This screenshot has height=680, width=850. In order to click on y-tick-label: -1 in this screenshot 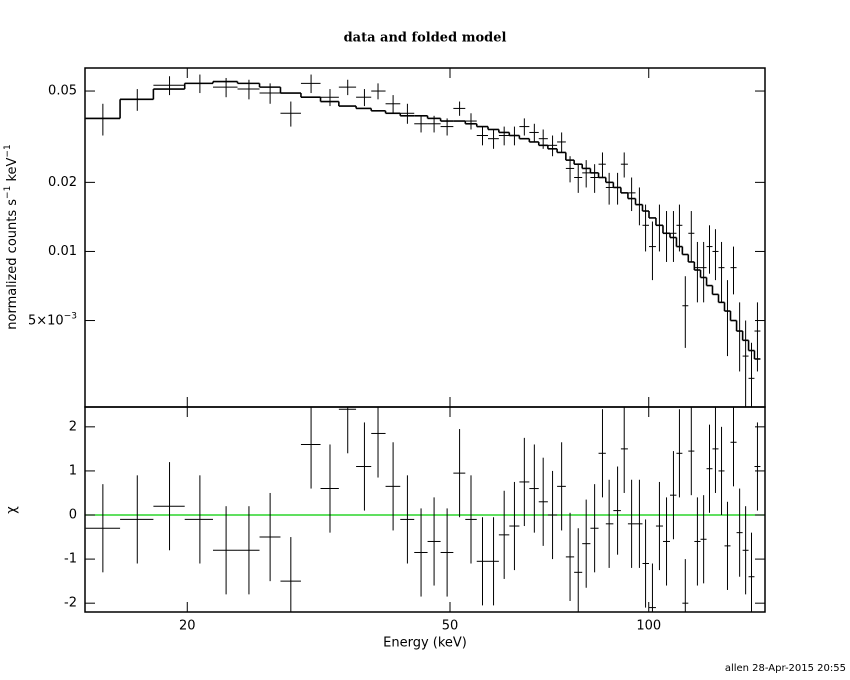, I will do `click(70, 559)`.